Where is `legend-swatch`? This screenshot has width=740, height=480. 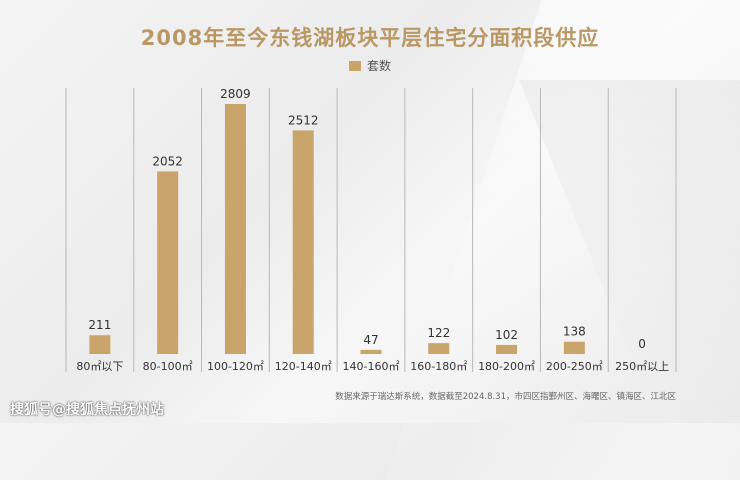
legend-swatch is located at coordinates (354, 65).